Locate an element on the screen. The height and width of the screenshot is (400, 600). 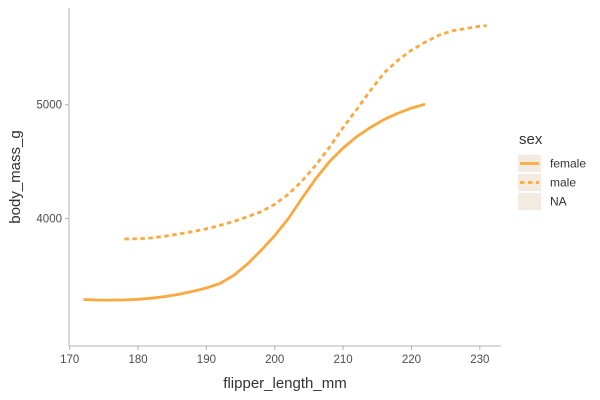
x-tick-label: 180 is located at coordinates (137, 360).